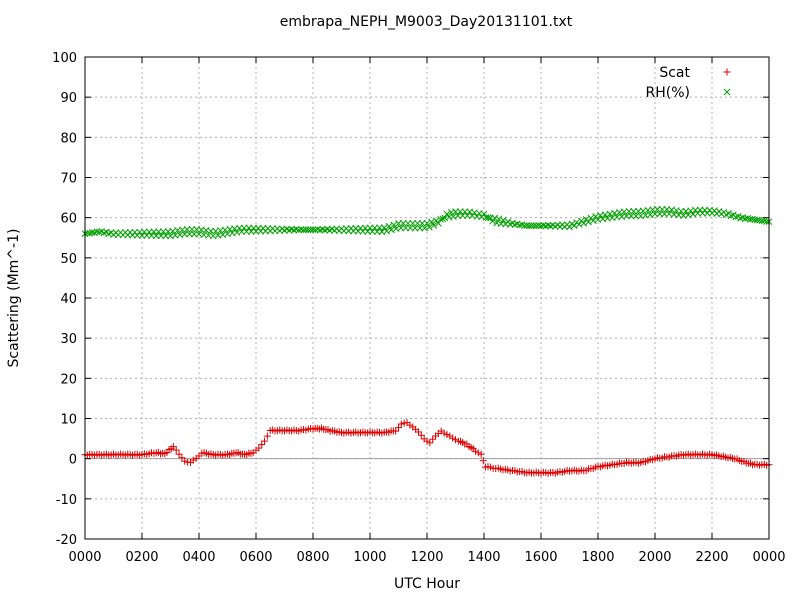 This screenshot has width=800, height=600. Describe the element at coordinates (141, 557) in the screenshot. I see `x-tick-label: 0200` at that location.